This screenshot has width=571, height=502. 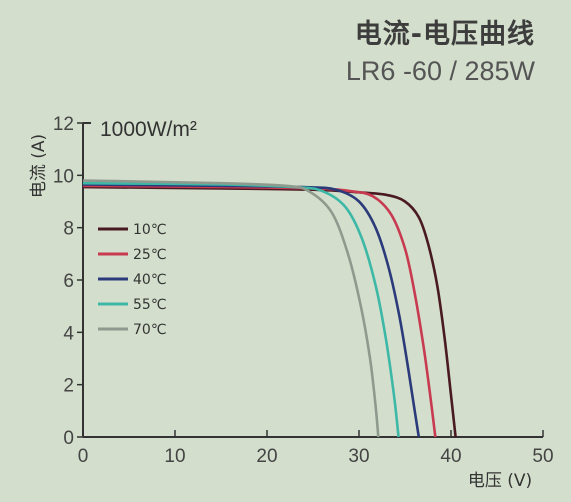 What do you see at coordinates (150, 230) in the screenshot?
I see `legend-label: 10℃` at bounding box center [150, 230].